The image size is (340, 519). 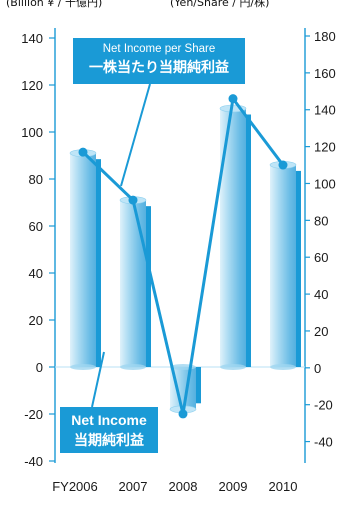 I want to click on left-tick-label: -20, so click(x=33, y=414).